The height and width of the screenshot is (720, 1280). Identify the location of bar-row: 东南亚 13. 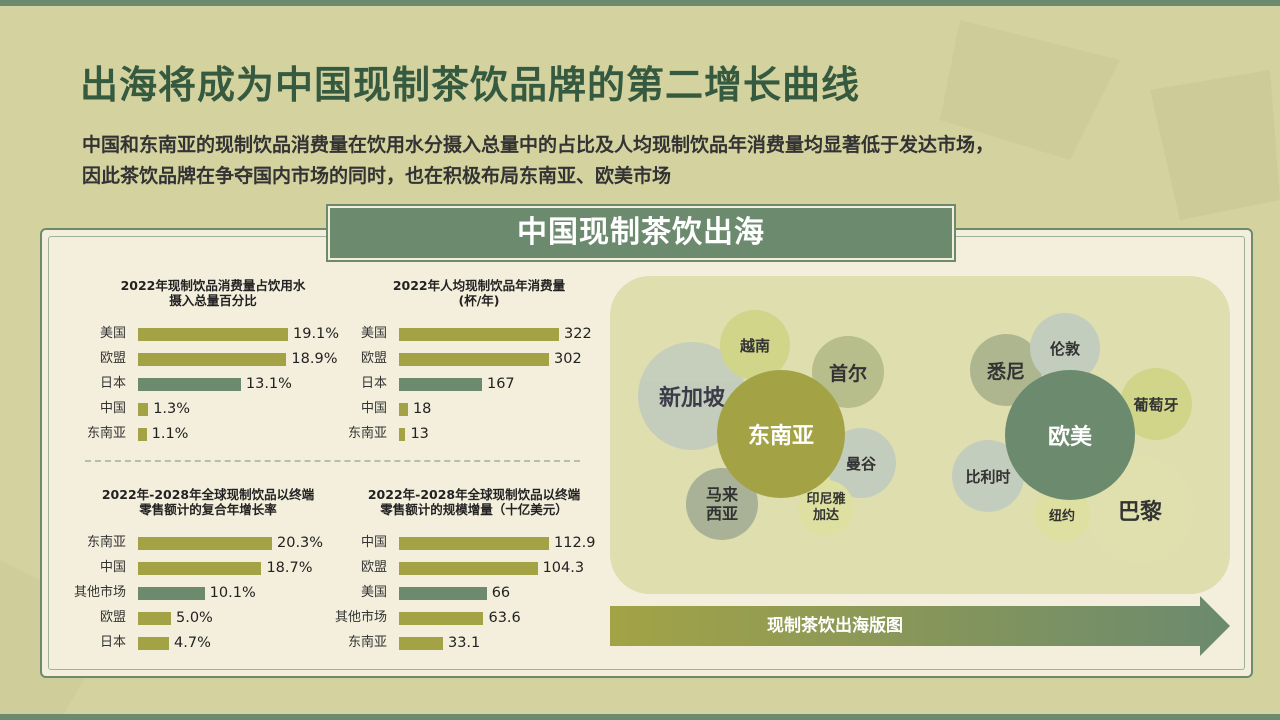
(453, 434).